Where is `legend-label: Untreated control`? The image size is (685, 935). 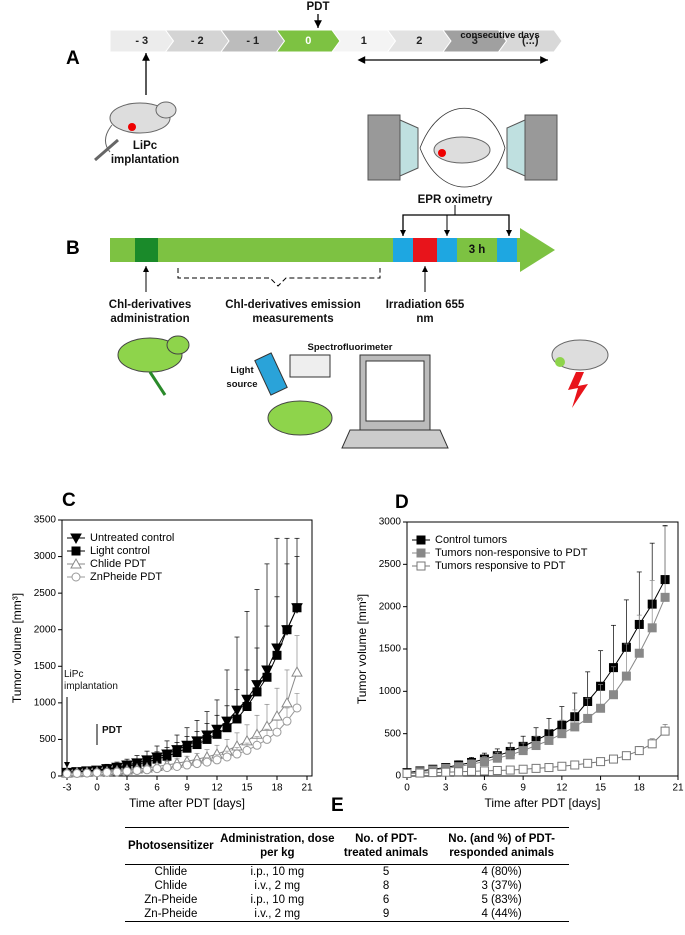
legend-label: Untreated control is located at coordinates (132, 538).